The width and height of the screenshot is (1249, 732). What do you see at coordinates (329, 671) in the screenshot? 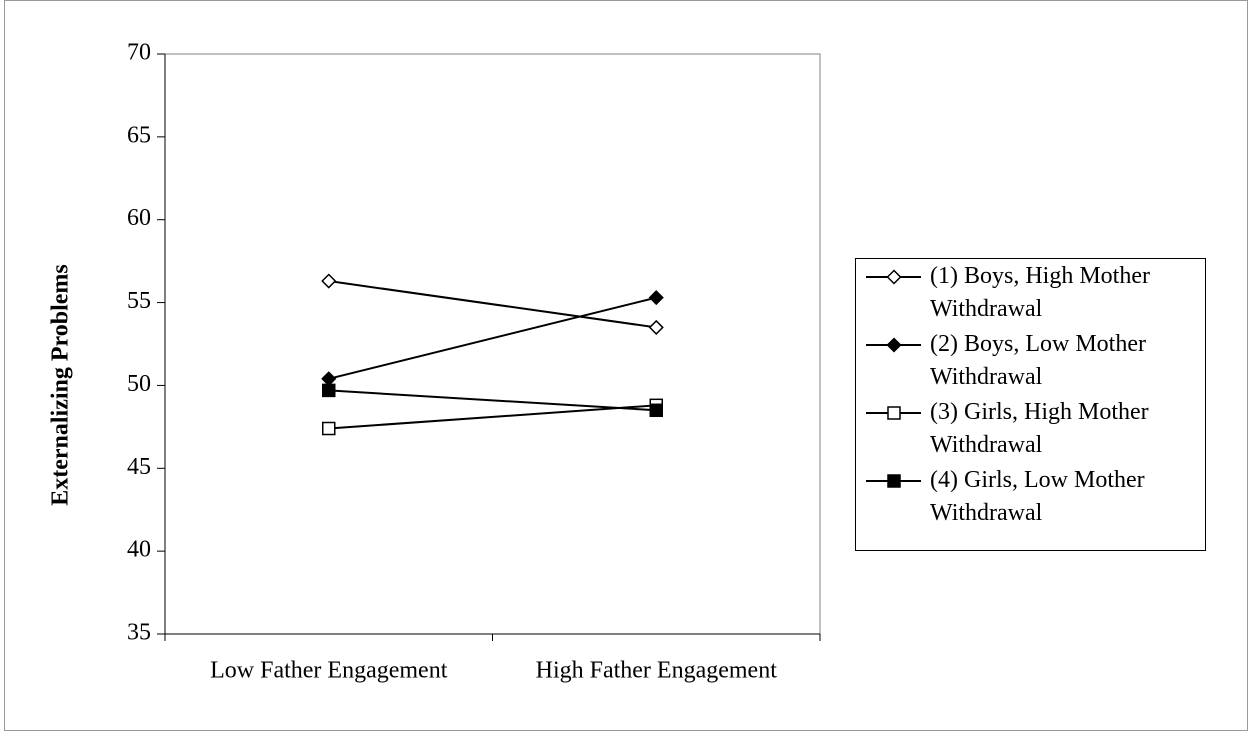
I see `x-tick-label: Low Father Engagement` at bounding box center [329, 671].